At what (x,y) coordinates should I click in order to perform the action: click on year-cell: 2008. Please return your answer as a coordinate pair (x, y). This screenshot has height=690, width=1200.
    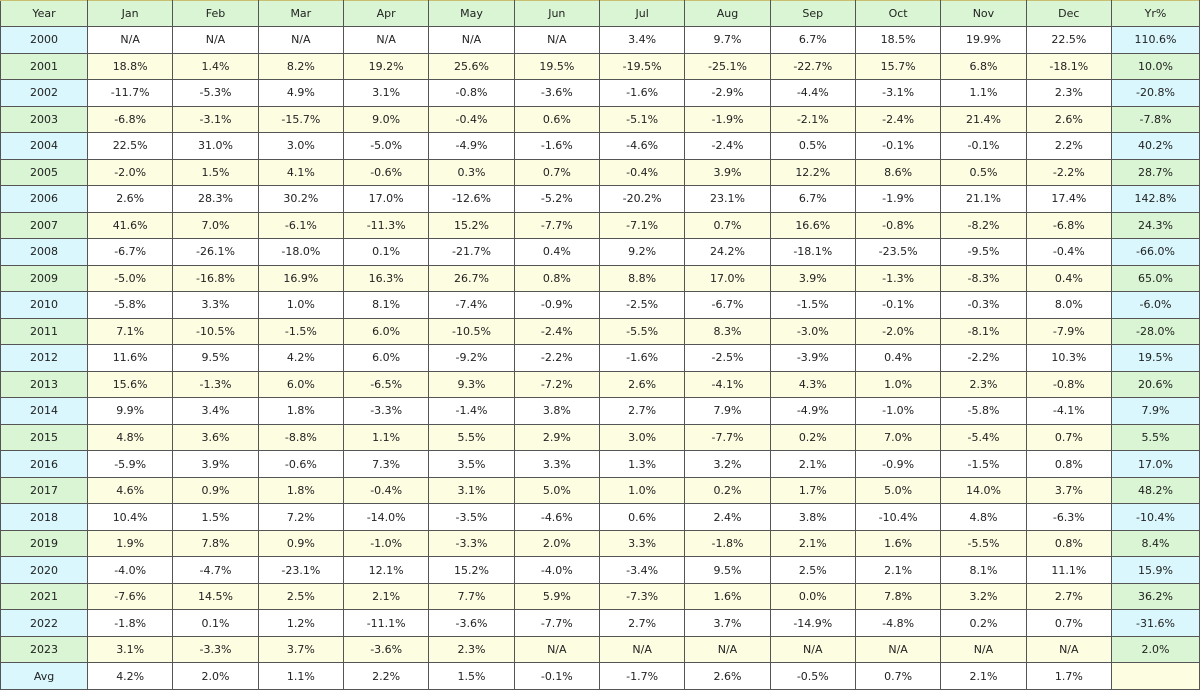
    Looking at the image, I should click on (44, 252).